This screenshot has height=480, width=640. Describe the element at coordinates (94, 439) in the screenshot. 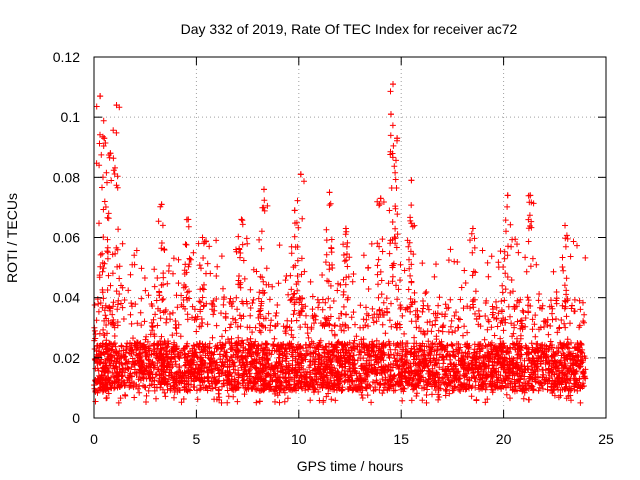

I see `x-tick-label: 0` at that location.